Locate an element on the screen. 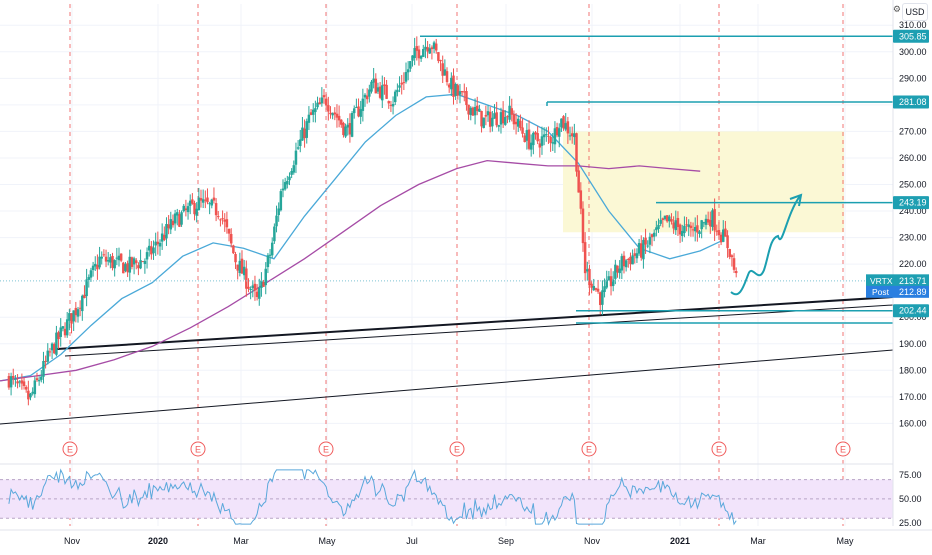  rsi-pane is located at coordinates (446, 494).